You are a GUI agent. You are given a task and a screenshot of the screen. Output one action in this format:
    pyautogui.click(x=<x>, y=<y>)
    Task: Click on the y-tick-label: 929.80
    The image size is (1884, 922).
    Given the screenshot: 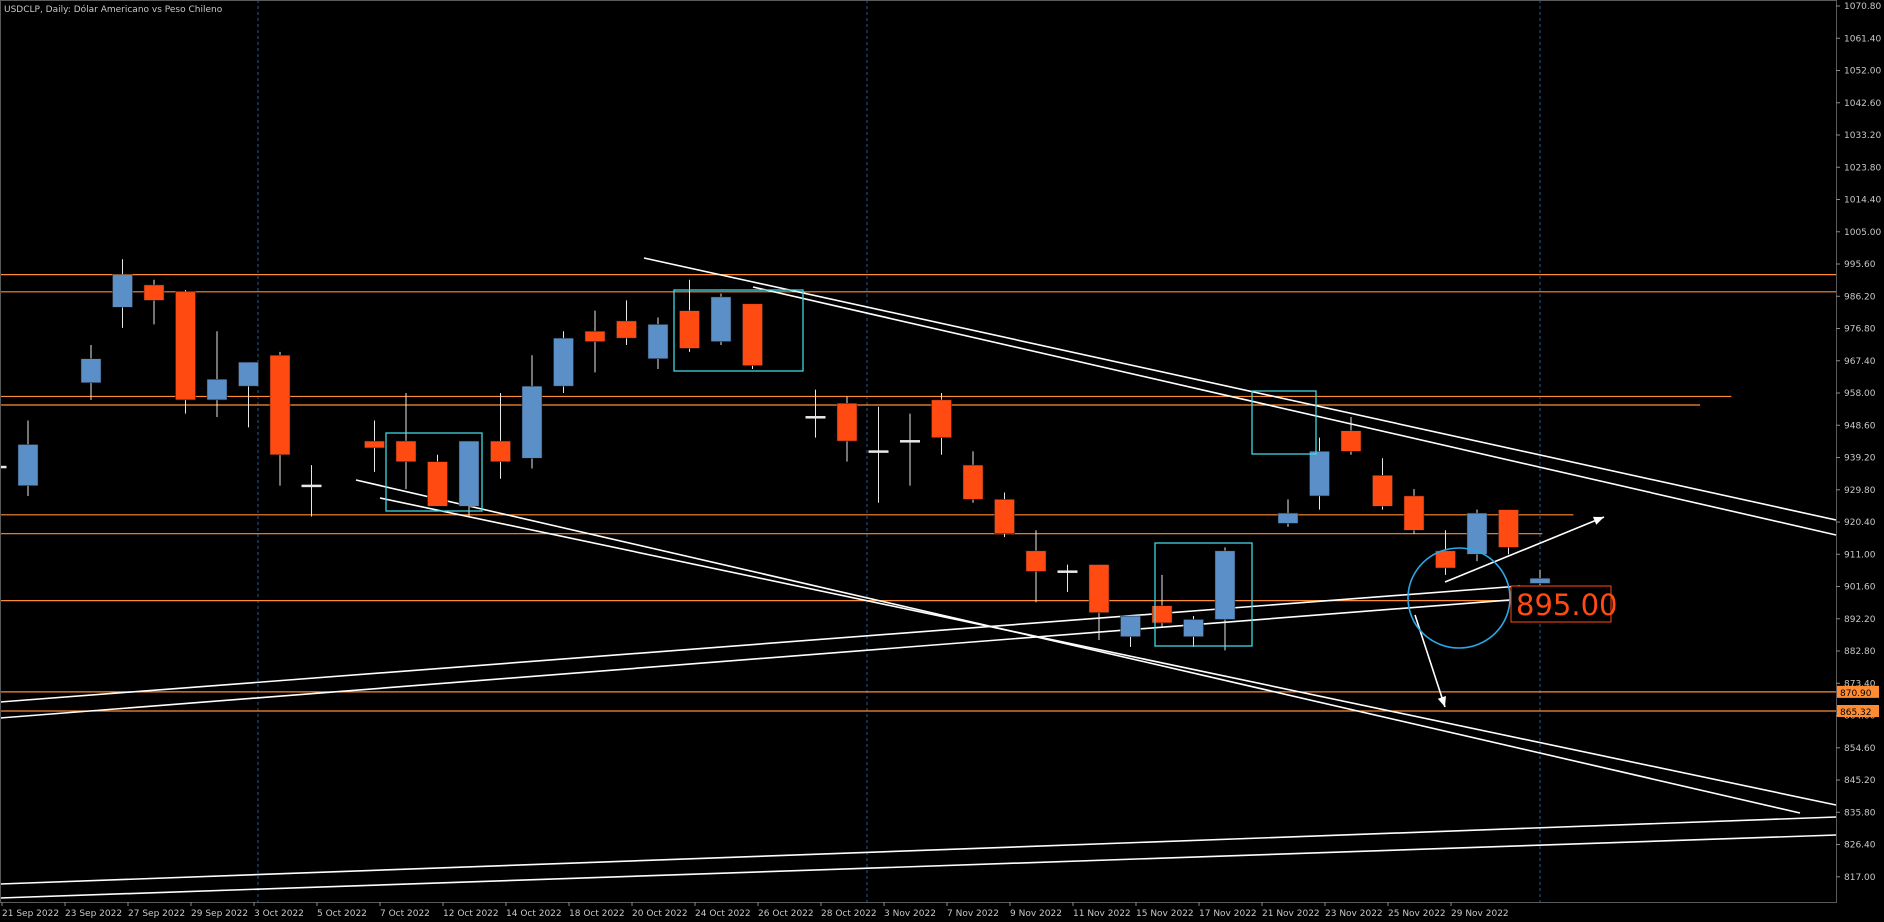 What is the action you would take?
    pyautogui.click(x=1860, y=491)
    